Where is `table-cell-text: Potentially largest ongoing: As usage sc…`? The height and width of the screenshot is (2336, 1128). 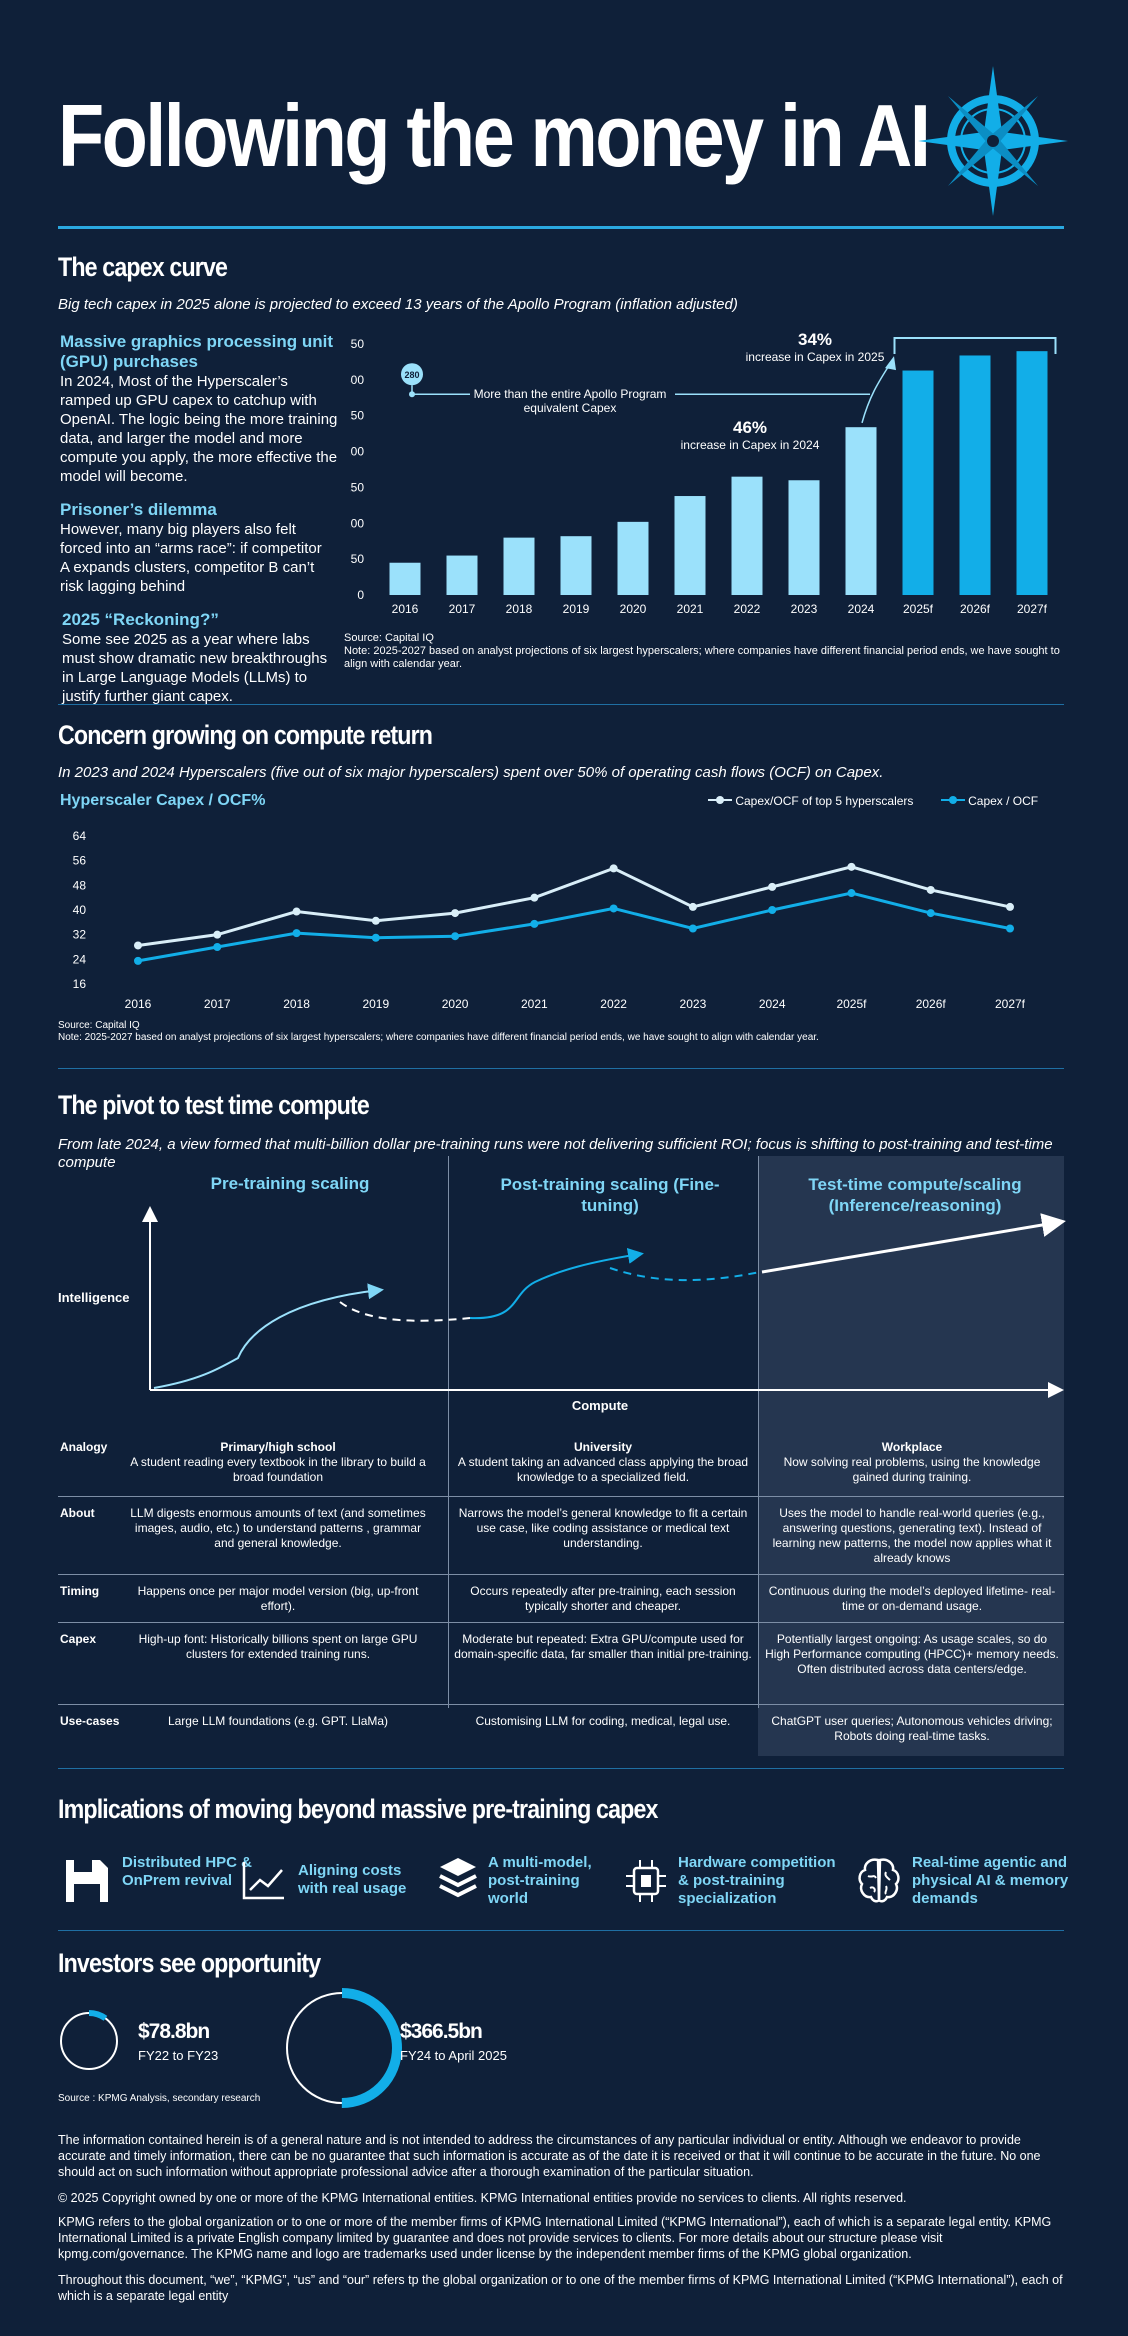 table-cell-text: Potentially largest ongoing: As usage sc… is located at coordinates (912, 1654).